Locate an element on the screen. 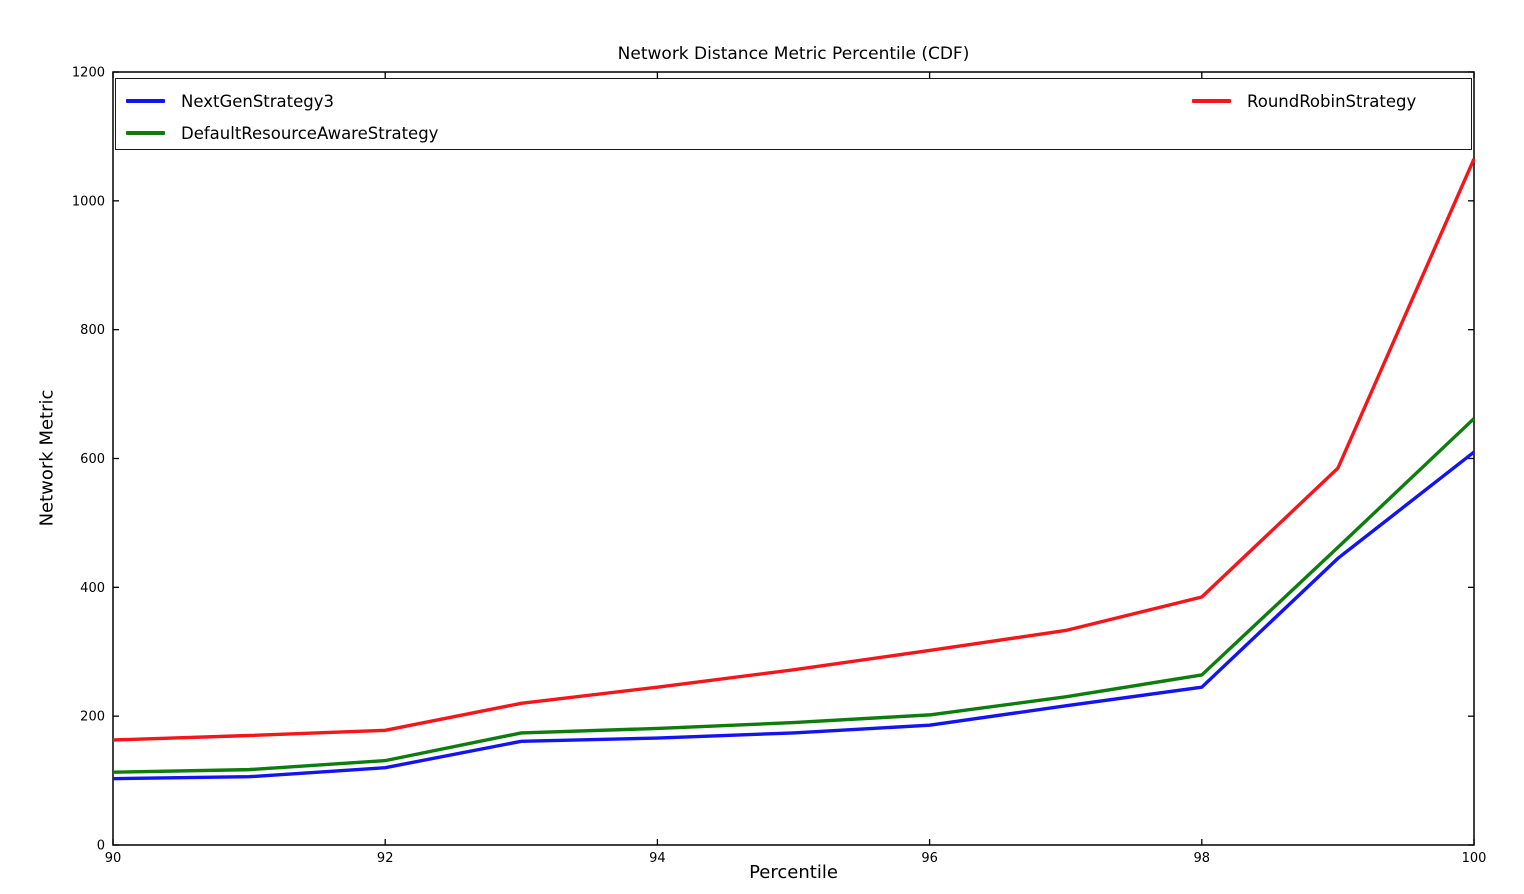 The image size is (1524, 894). legend-swatch-green-line is located at coordinates (145, 133).